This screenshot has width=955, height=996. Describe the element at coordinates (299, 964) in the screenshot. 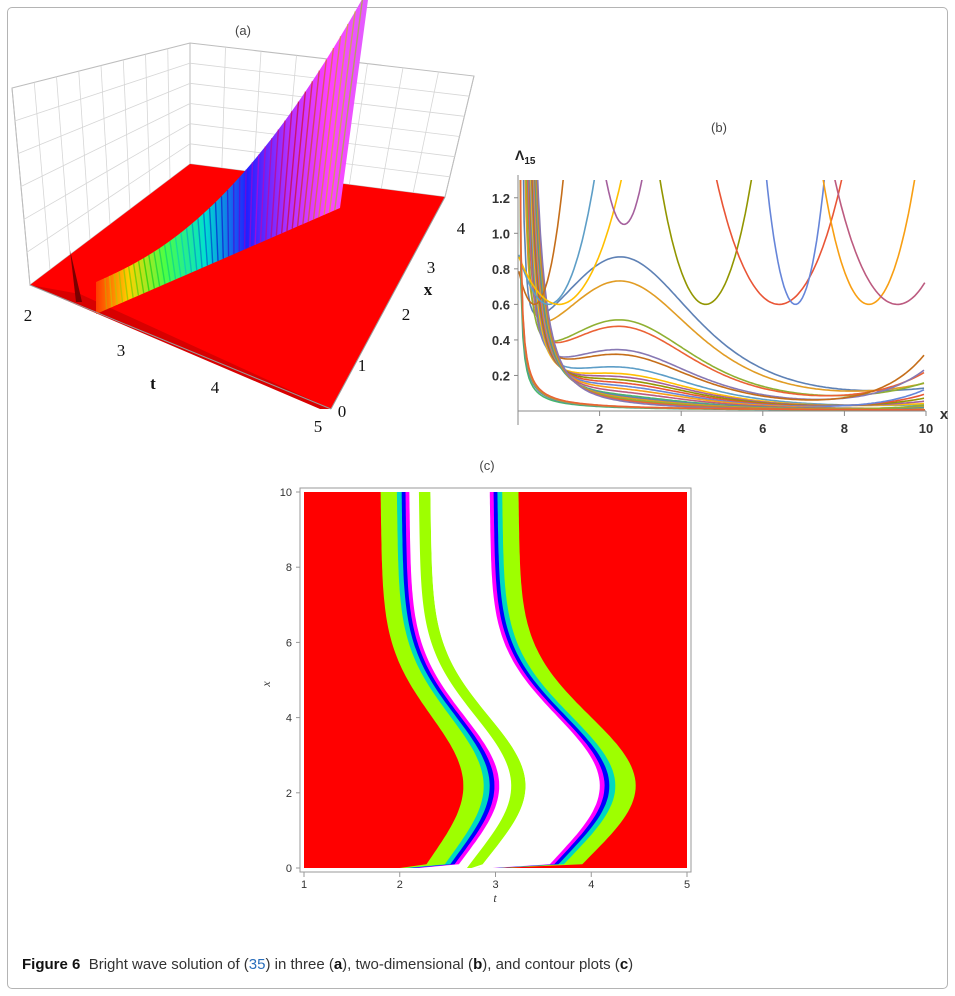

I see `caption-text-1: ) in three (` at that location.